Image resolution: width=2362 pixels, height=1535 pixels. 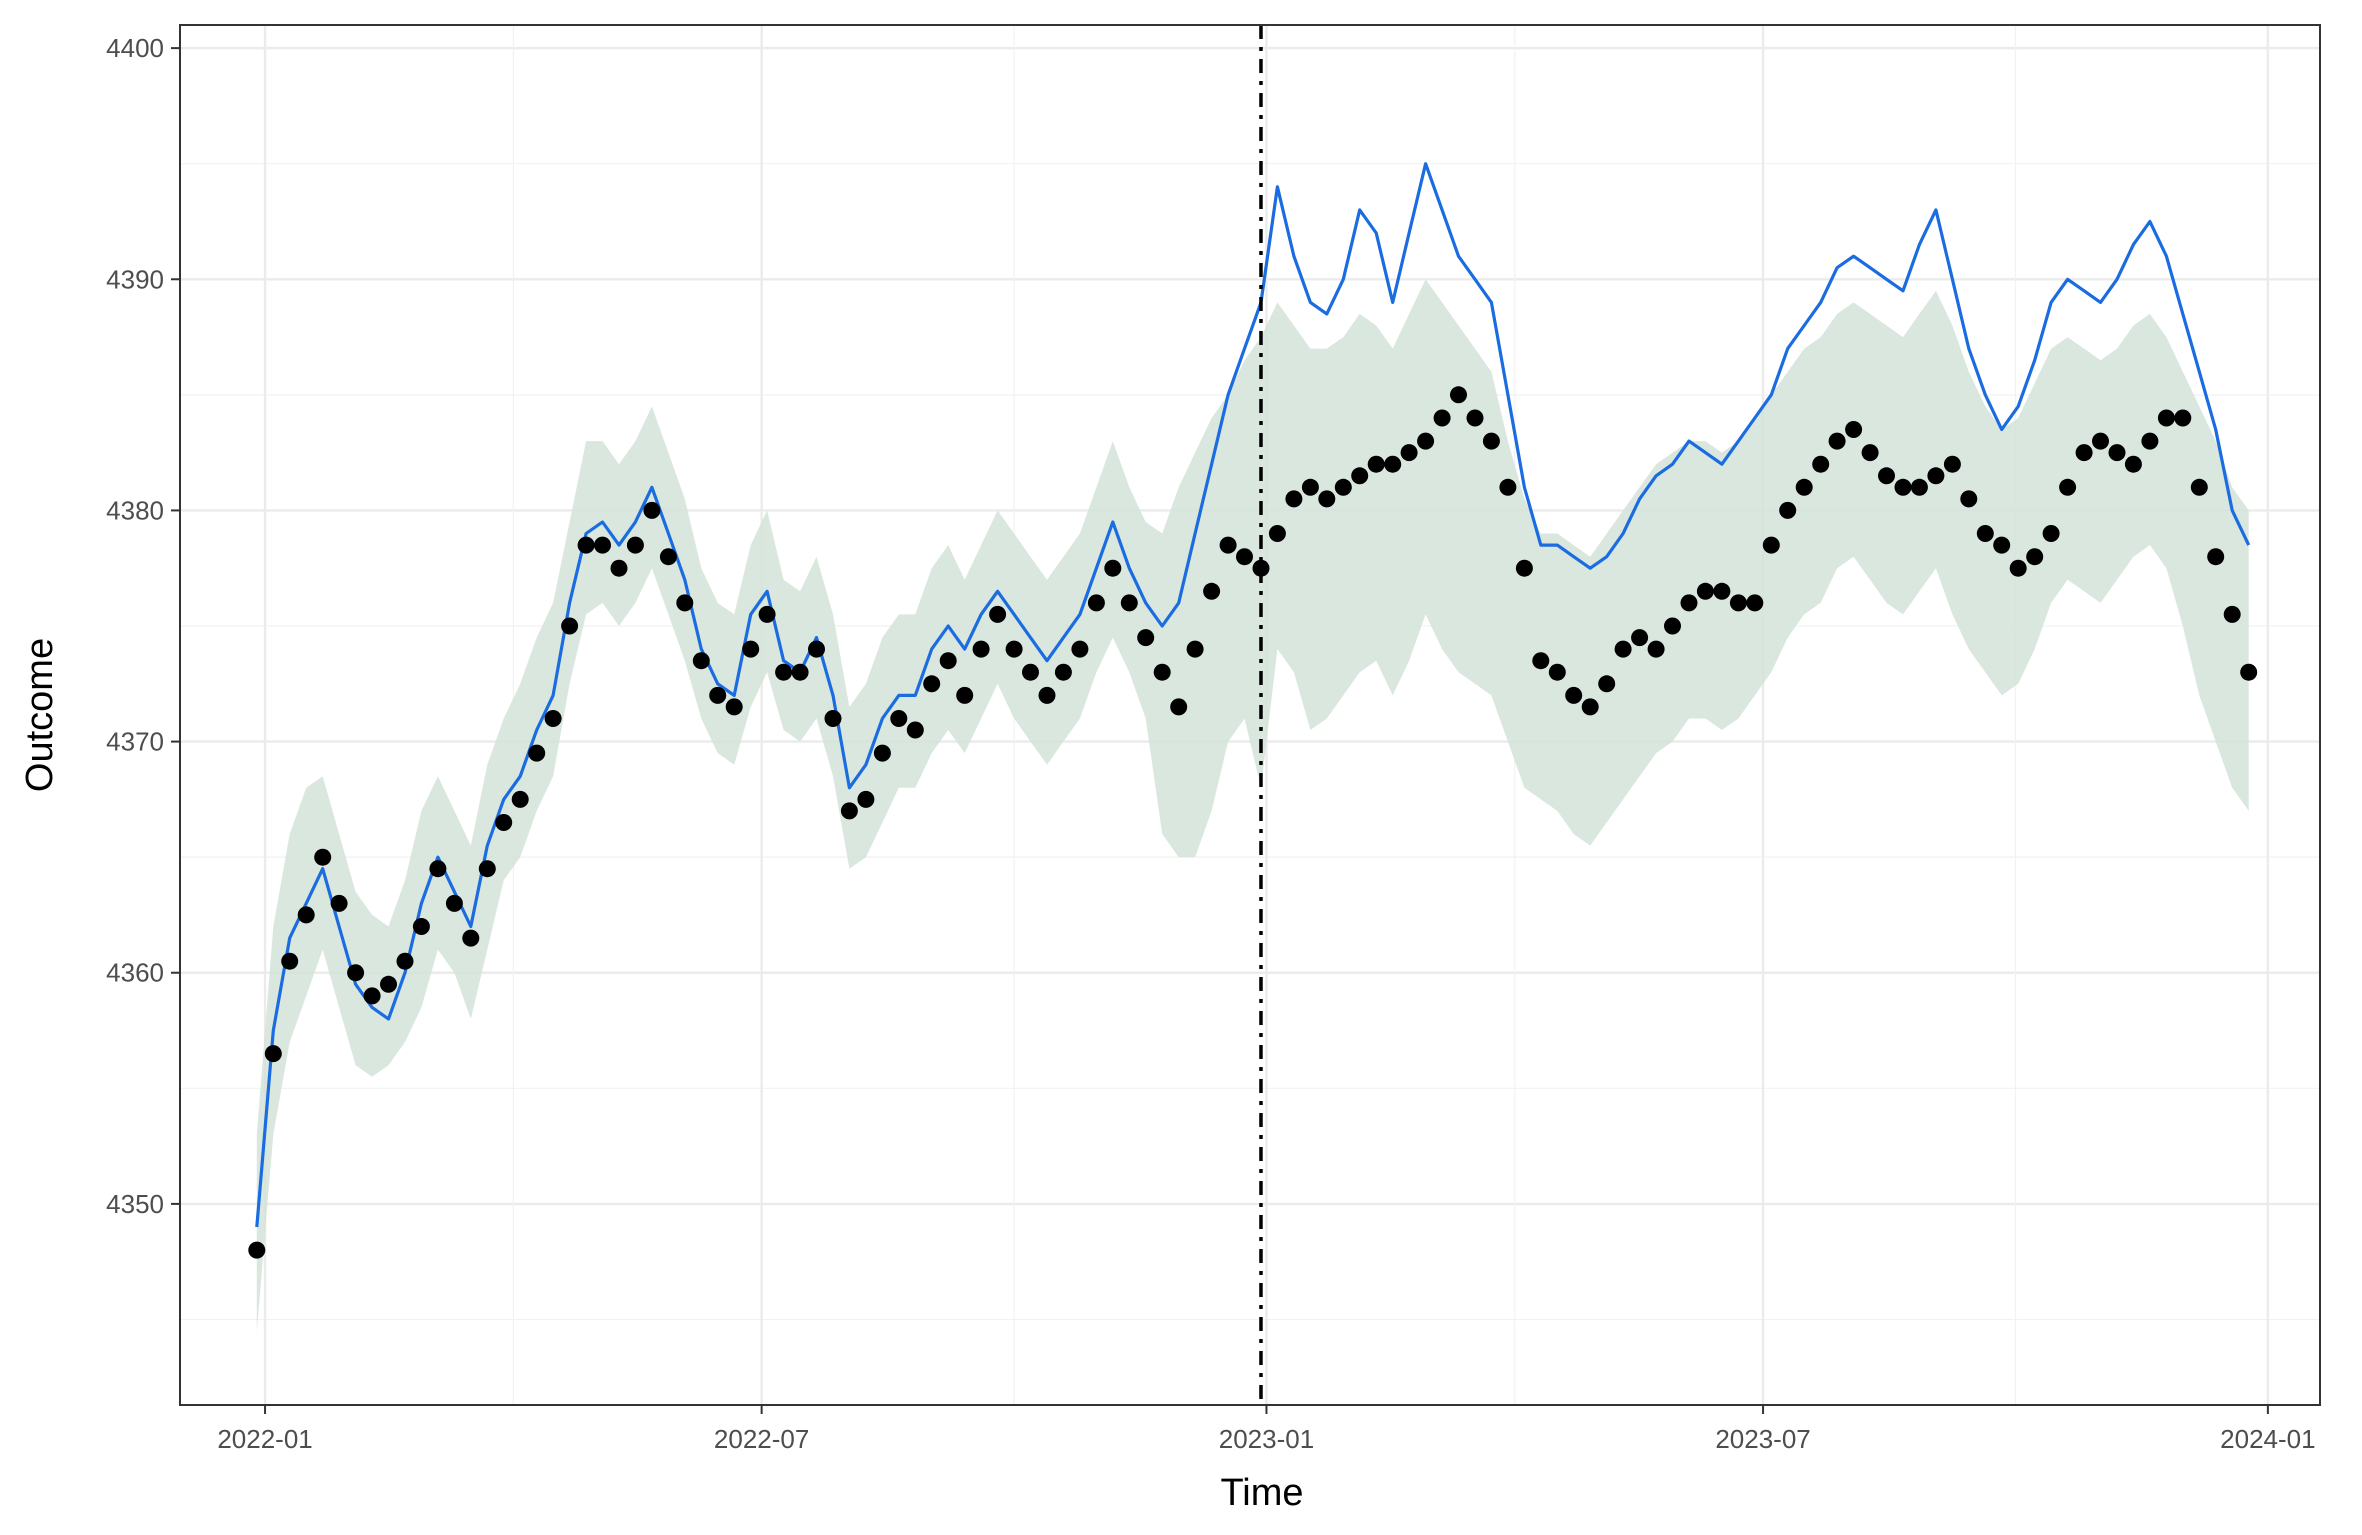 What do you see at coordinates (264, 1439) in the screenshot?
I see `x-tick-label: 2022-01` at bounding box center [264, 1439].